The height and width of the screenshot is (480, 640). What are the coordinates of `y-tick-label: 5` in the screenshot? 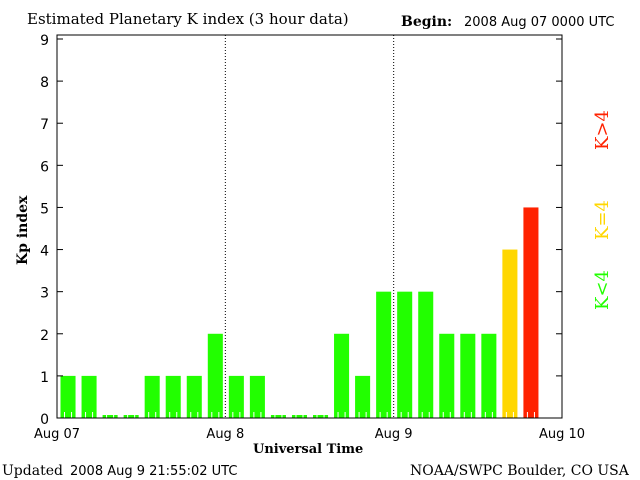 It's located at (44, 209).